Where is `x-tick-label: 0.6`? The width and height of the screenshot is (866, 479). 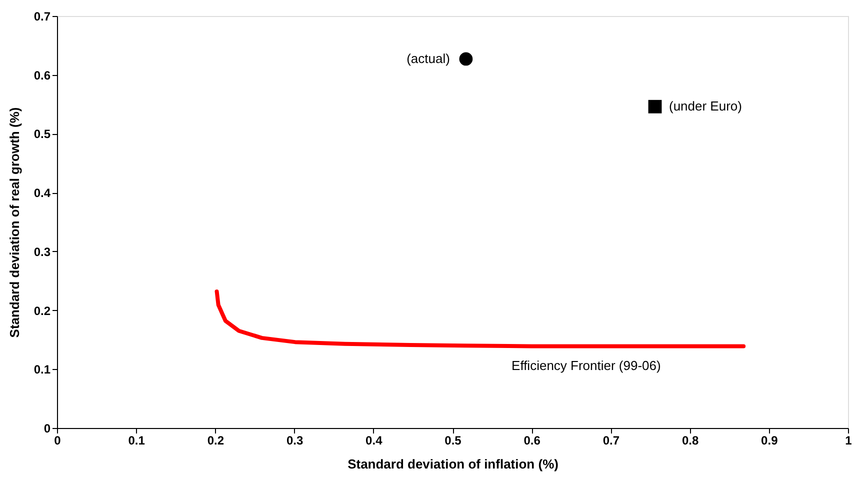 x-tick-label: 0.6 is located at coordinates (532, 441).